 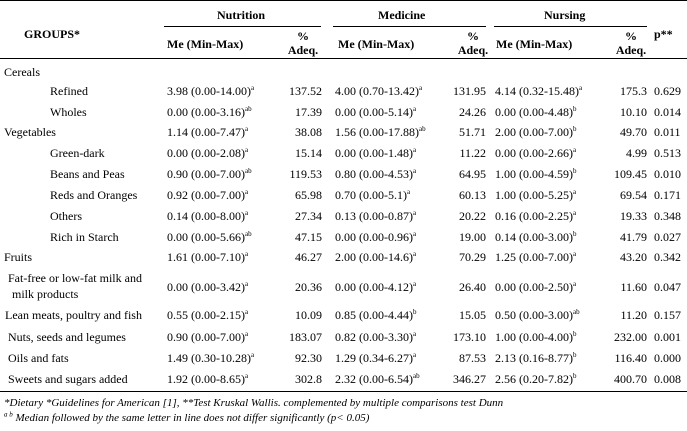 I want to click on median-range-cell: 0.90 (0.00-7.00)ab, so click(x=209, y=174).